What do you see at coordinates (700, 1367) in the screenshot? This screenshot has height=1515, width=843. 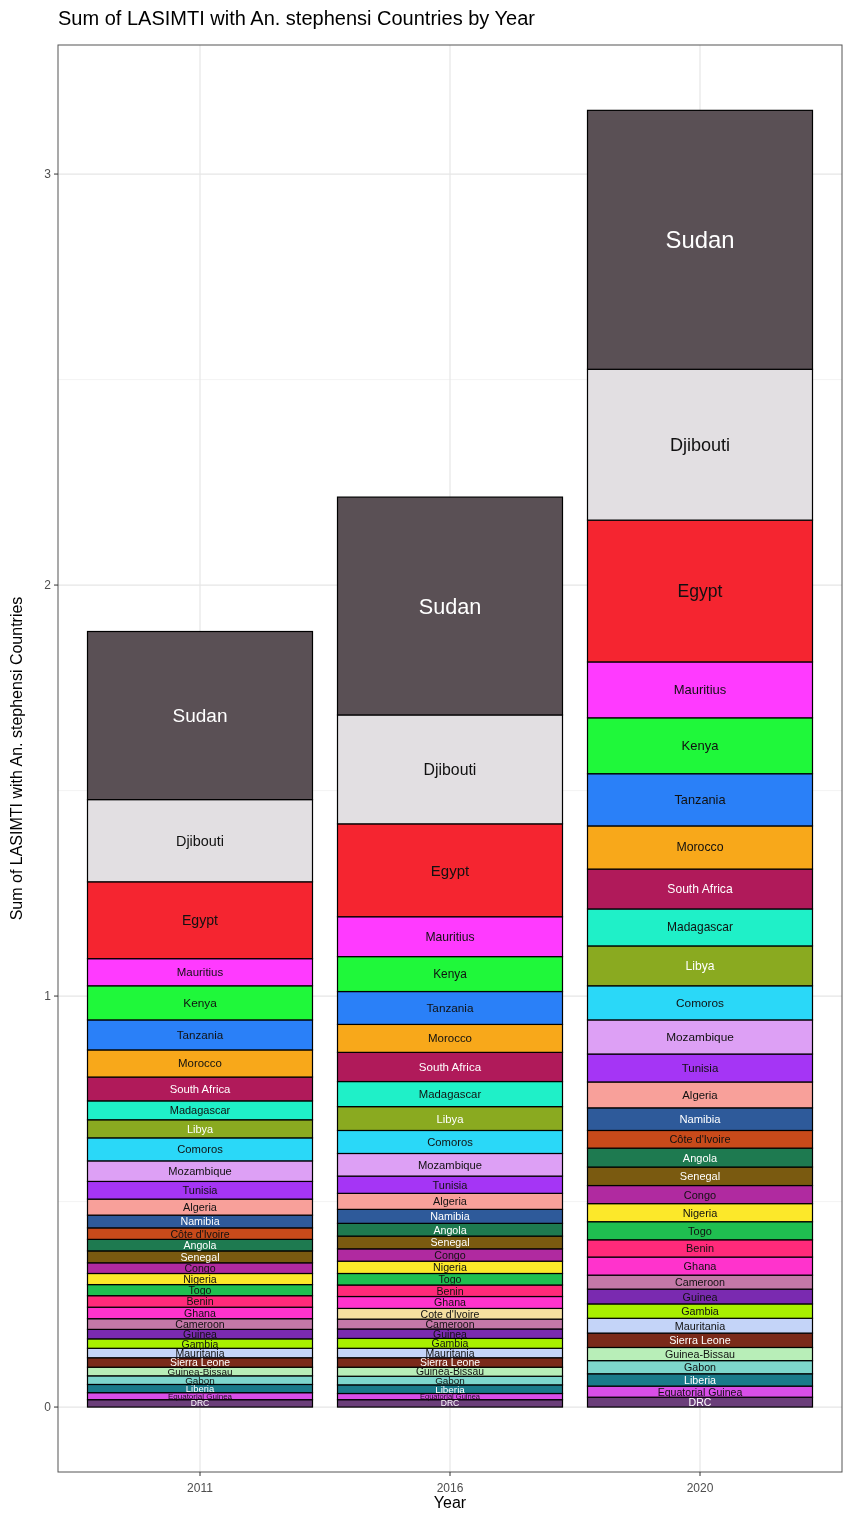 I see `series-label: Gabon` at bounding box center [700, 1367].